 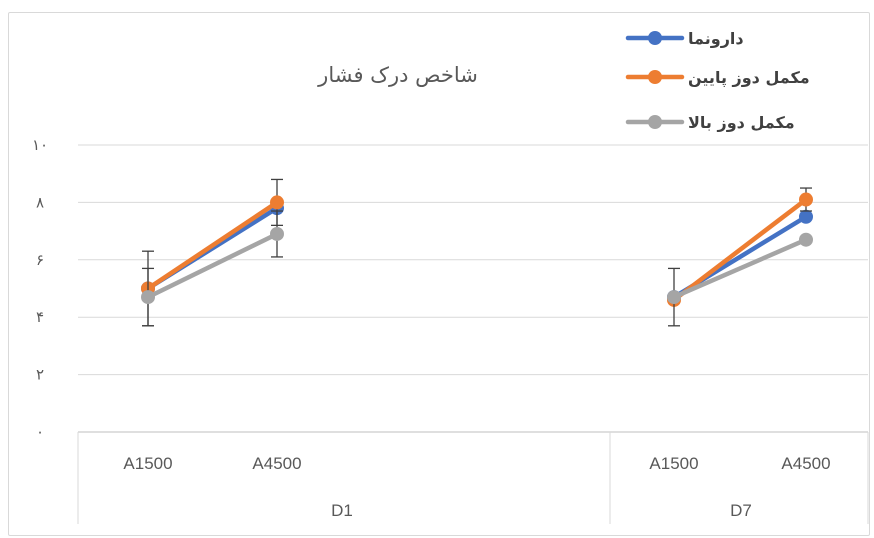 What do you see at coordinates (397, 75) in the screenshot?
I see `chart-title: شاخص درک فشار` at bounding box center [397, 75].